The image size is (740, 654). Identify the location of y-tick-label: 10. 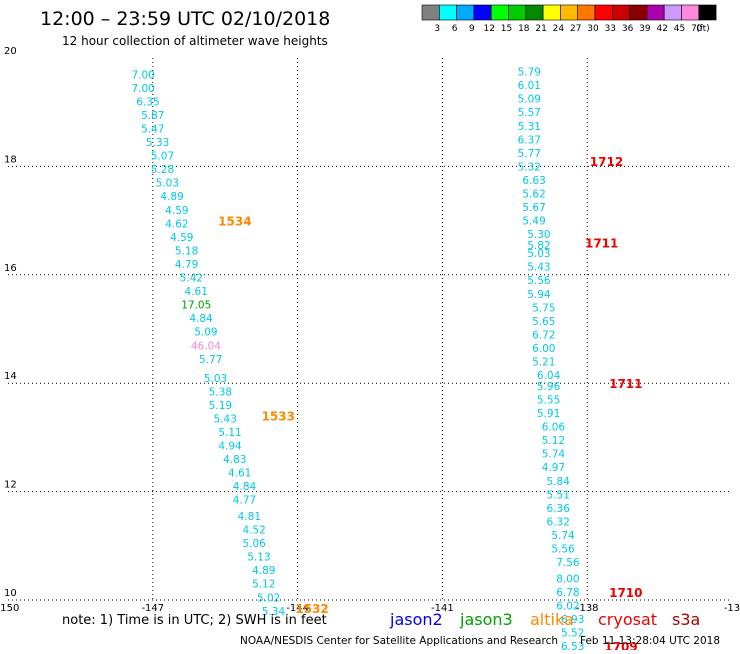
(10, 593).